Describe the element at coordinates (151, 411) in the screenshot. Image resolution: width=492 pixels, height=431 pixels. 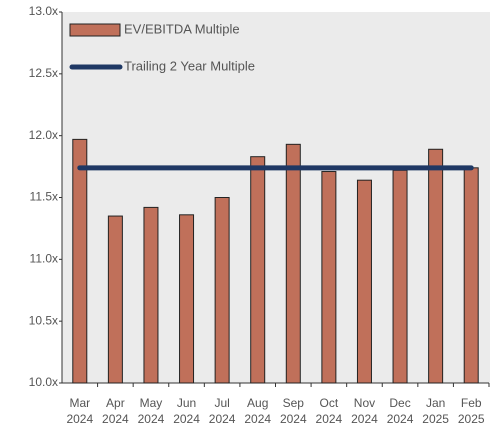
I see `x-tick-label: May 2024` at that location.